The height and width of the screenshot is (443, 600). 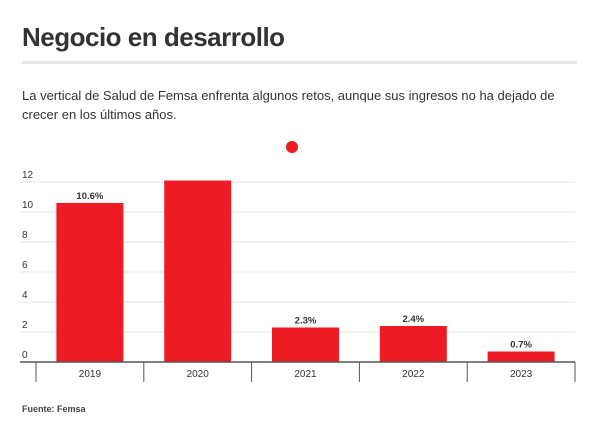 I want to click on bar-2020, so click(x=198, y=271).